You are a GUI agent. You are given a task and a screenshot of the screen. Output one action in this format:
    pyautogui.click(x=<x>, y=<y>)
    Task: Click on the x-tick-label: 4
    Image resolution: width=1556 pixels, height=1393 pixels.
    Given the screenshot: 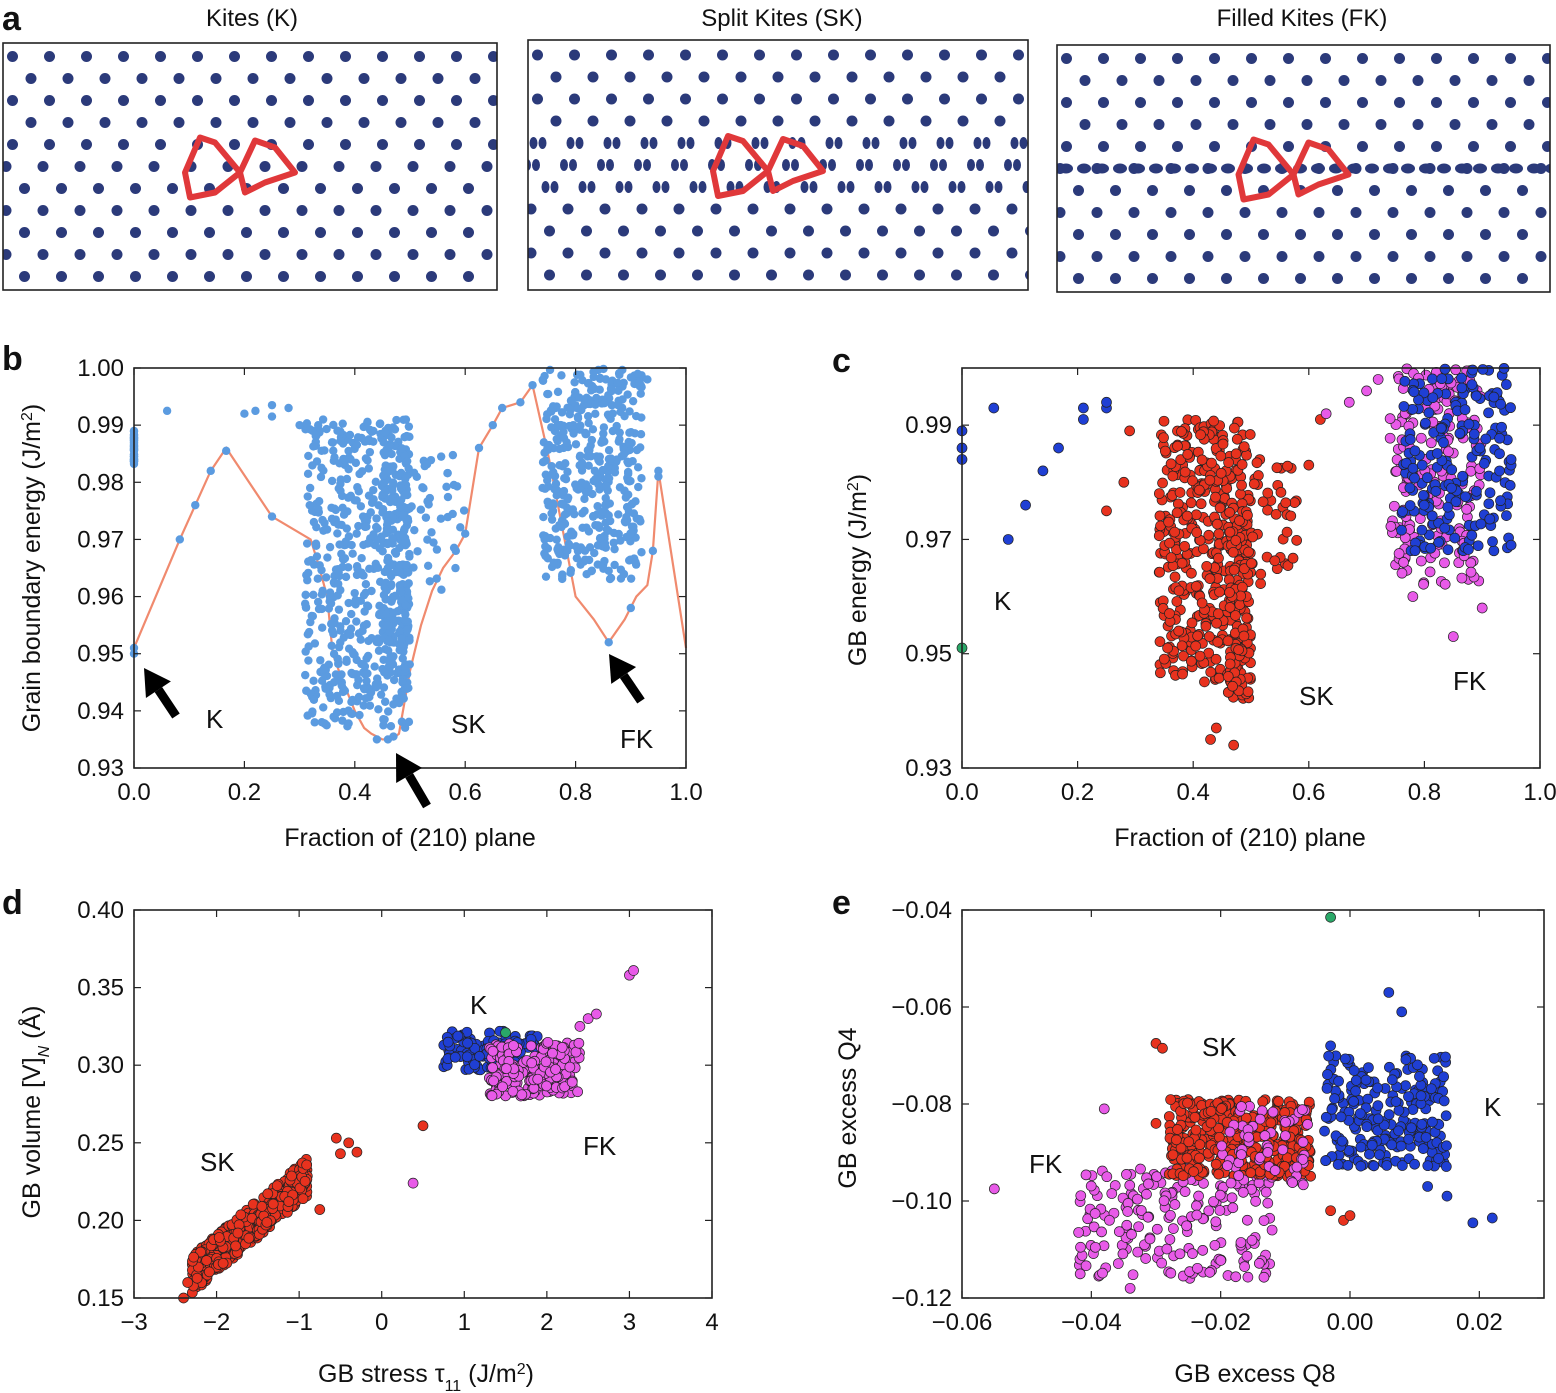 What is the action you would take?
    pyautogui.click(x=711, y=1322)
    